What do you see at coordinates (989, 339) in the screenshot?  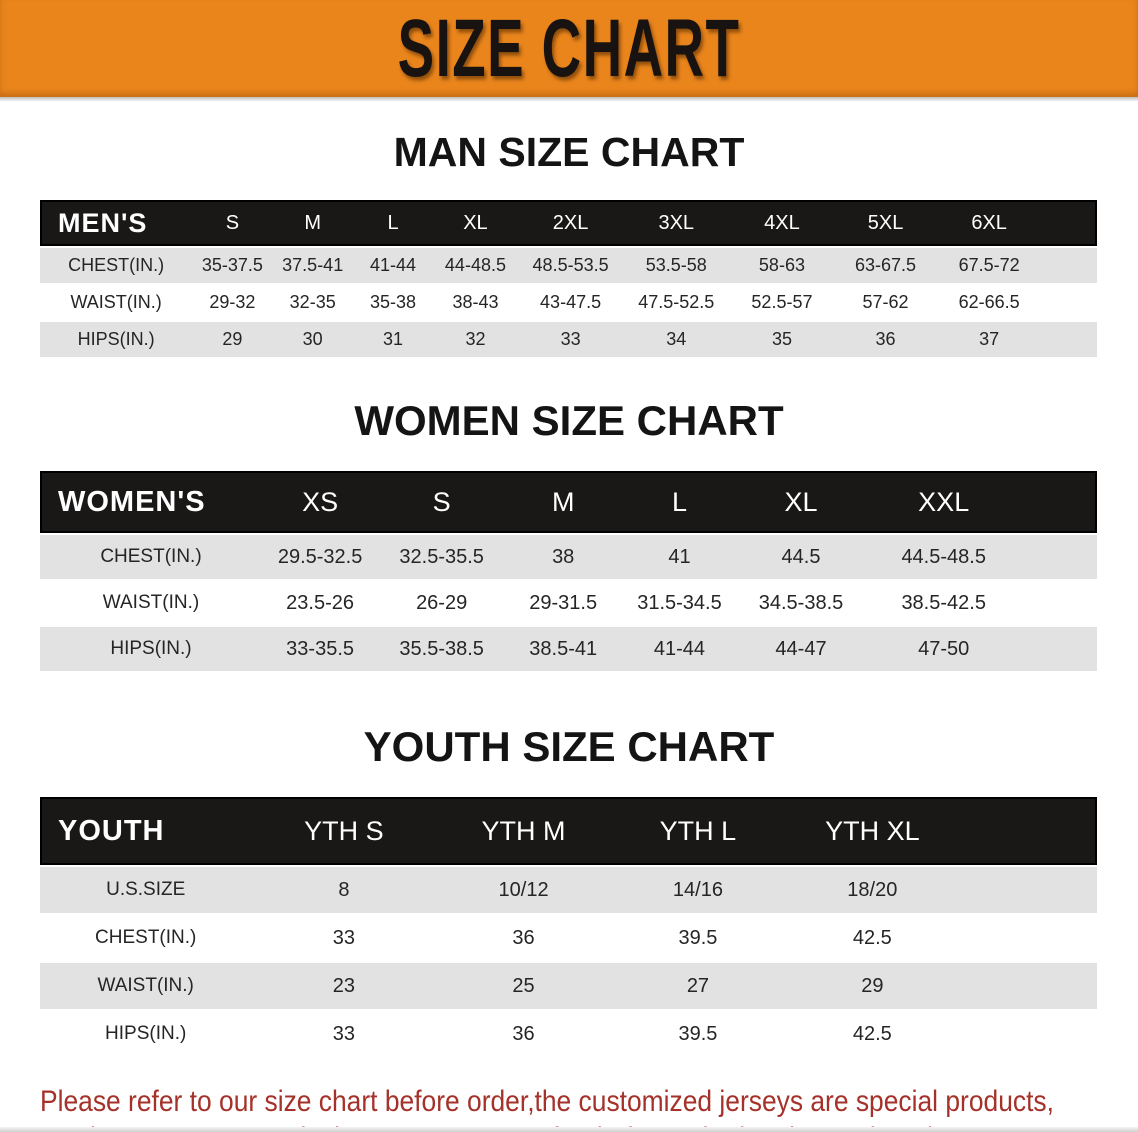 I see `size-value: 37` at bounding box center [989, 339].